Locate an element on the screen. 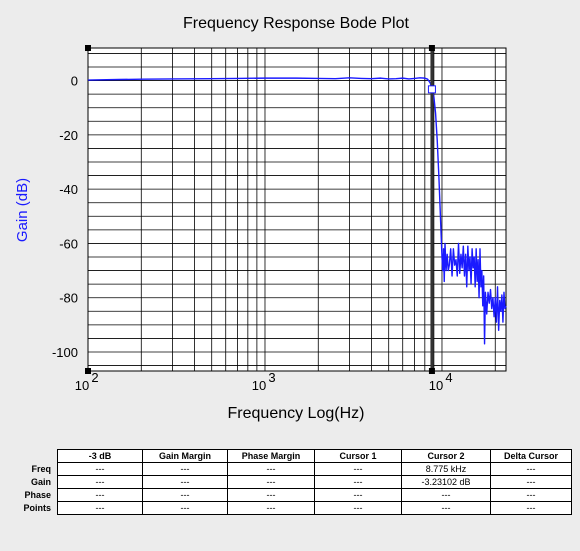 The image size is (580, 551). x-tick-exponent: 2 is located at coordinates (94, 377).